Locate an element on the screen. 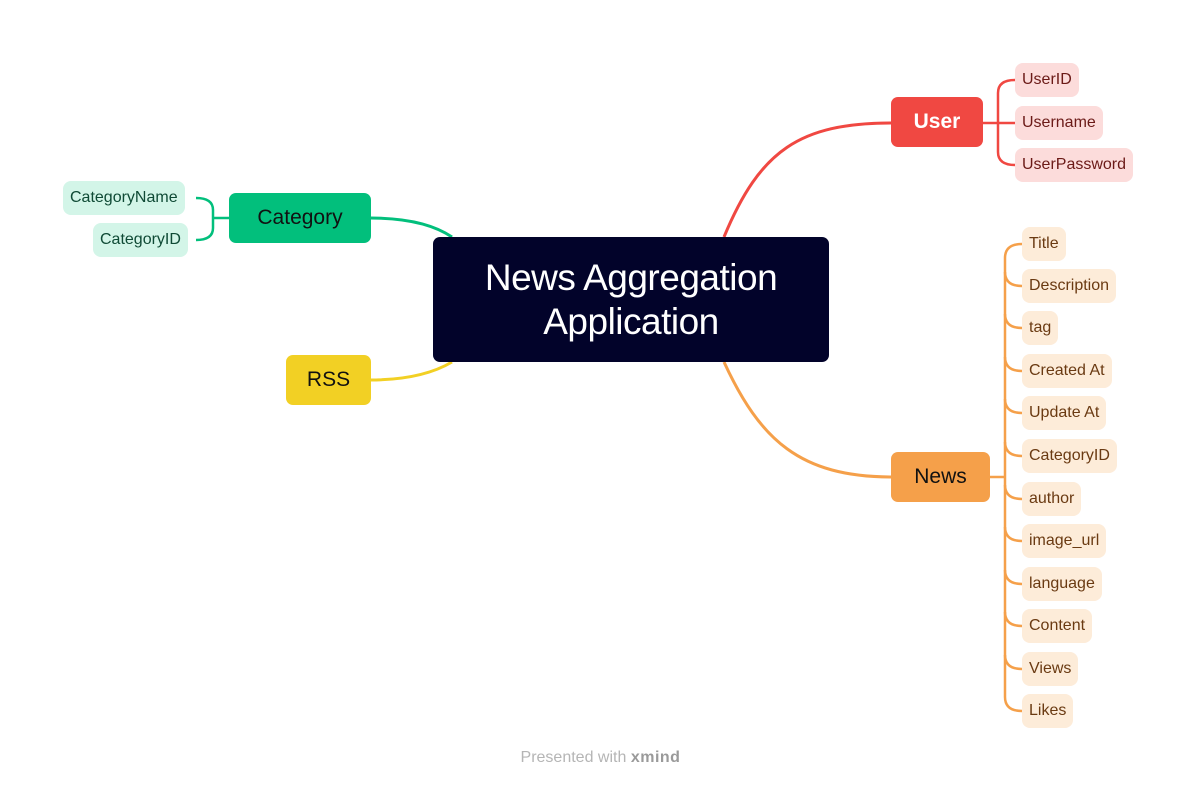  topic-news: News is located at coordinates (940, 477).